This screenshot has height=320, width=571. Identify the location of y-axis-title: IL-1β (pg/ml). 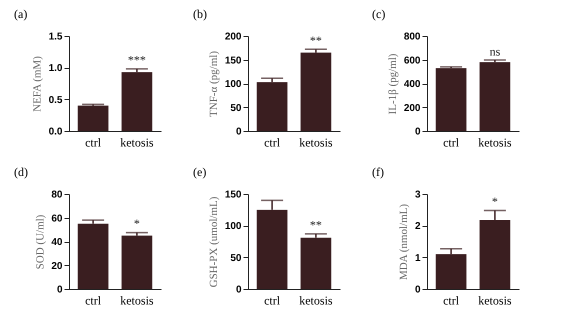
(392, 83).